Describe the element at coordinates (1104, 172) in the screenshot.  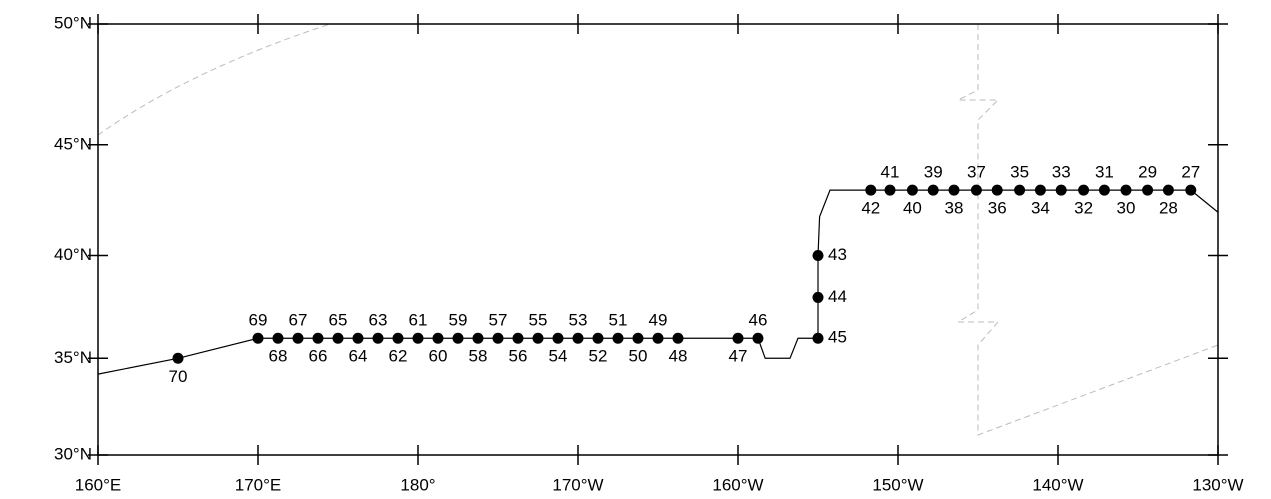
I see `station-label: 31` at that location.